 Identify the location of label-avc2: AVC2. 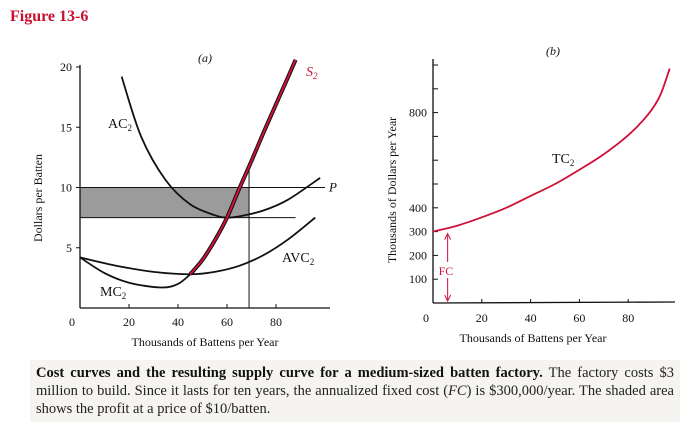
(298, 259).